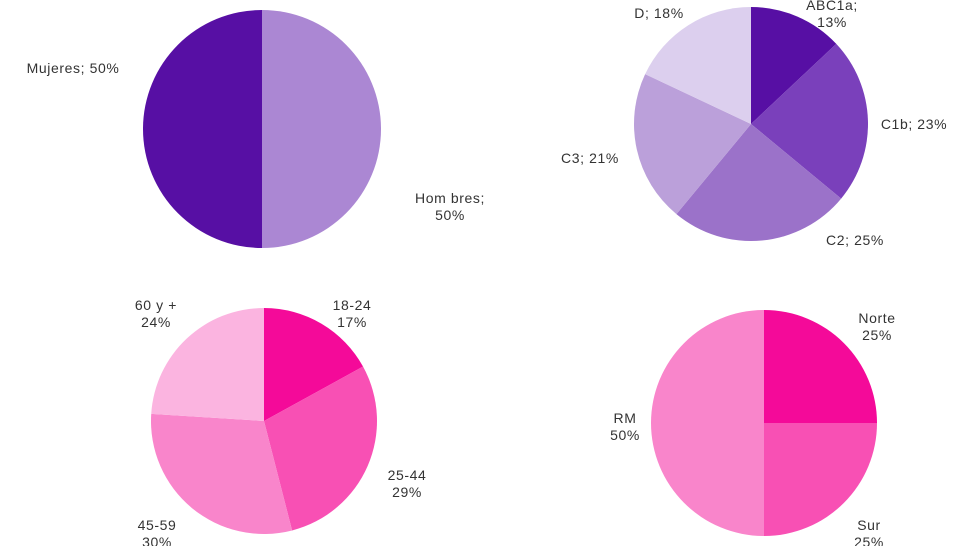 This screenshot has width=954, height=546. Describe the element at coordinates (352, 313) in the screenshot. I see `slice-label-18-24: 18-24 17%` at that location.